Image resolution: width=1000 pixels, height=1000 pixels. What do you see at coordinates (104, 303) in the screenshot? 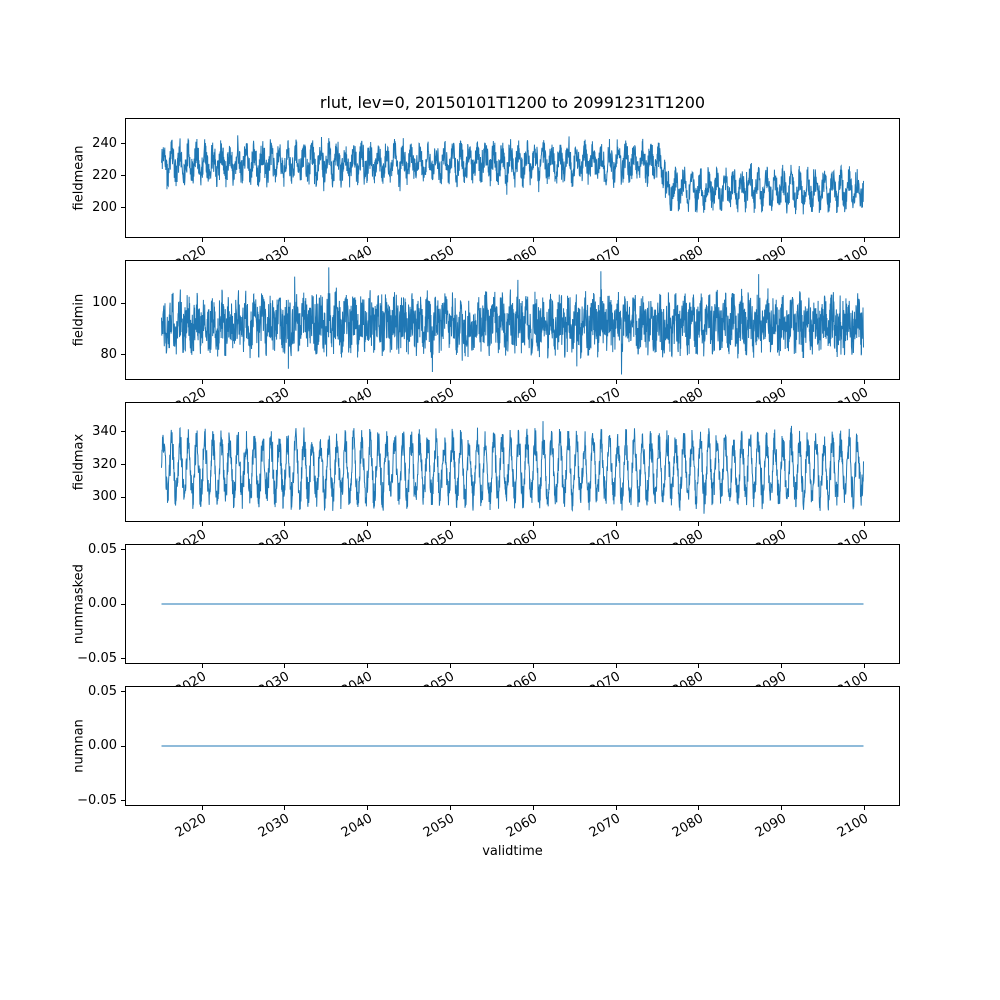
I see `y-tick-label: 100` at bounding box center [104, 303].